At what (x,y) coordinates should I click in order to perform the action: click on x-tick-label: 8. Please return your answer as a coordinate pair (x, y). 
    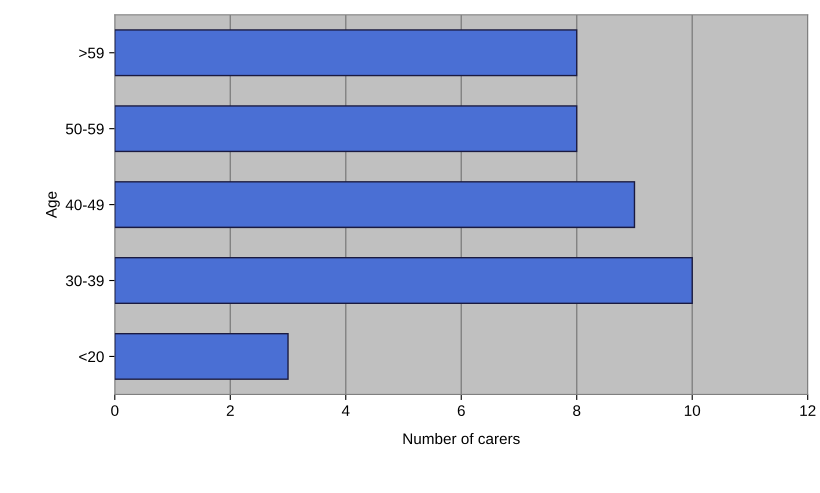
    Looking at the image, I should click on (576, 410).